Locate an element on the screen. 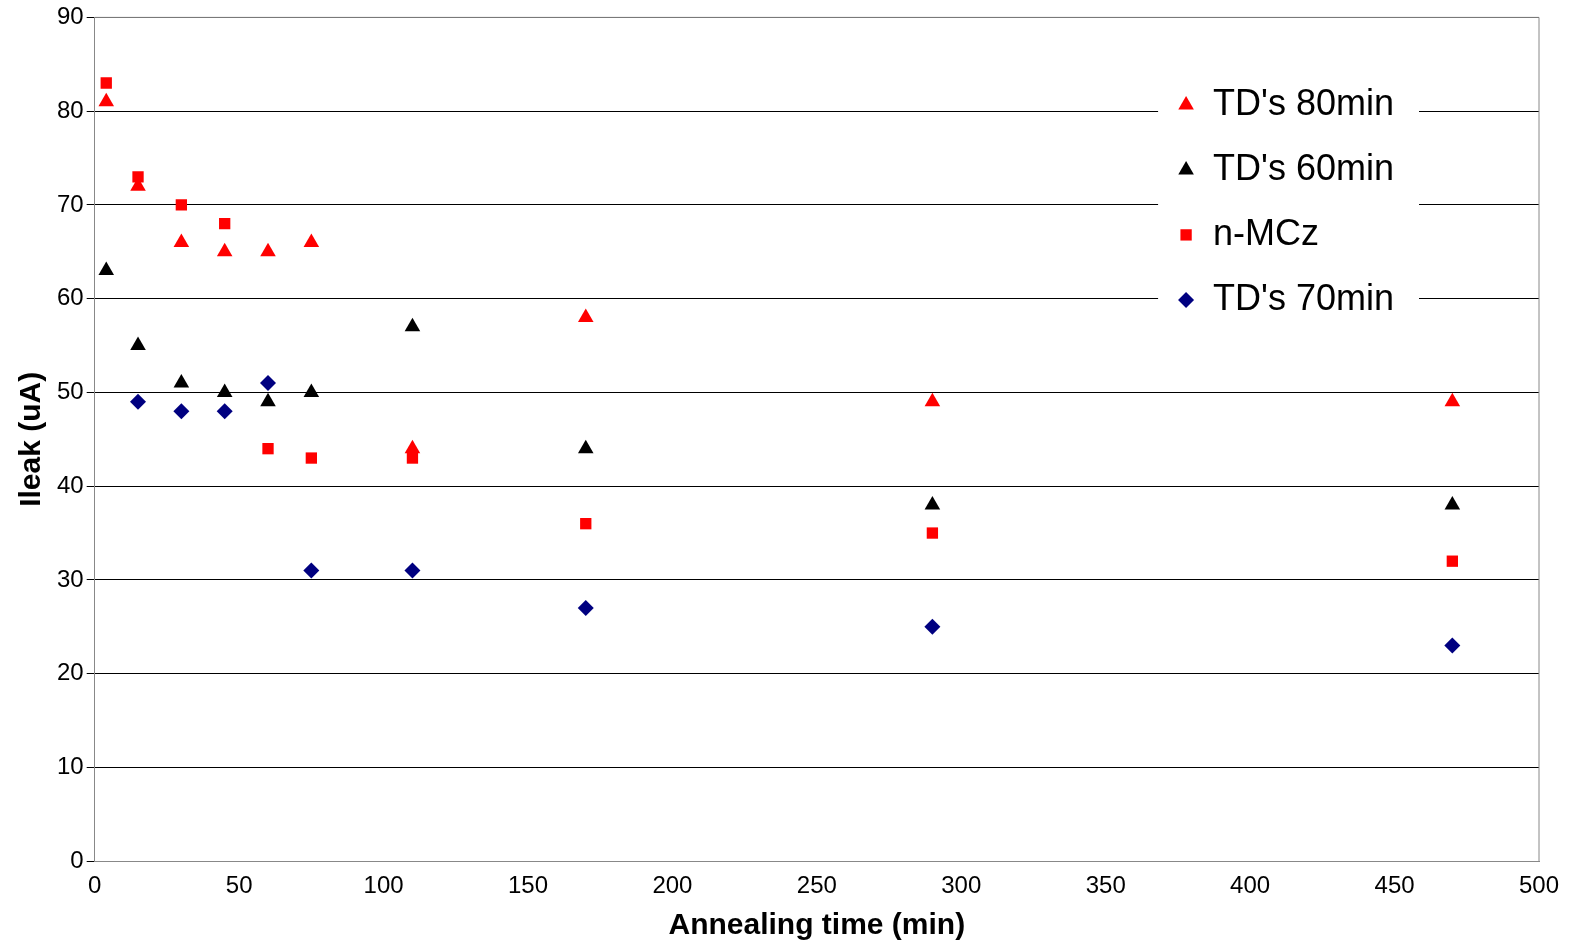 This screenshot has width=1569, height=948. x-tick-label: 500 is located at coordinates (1539, 885).